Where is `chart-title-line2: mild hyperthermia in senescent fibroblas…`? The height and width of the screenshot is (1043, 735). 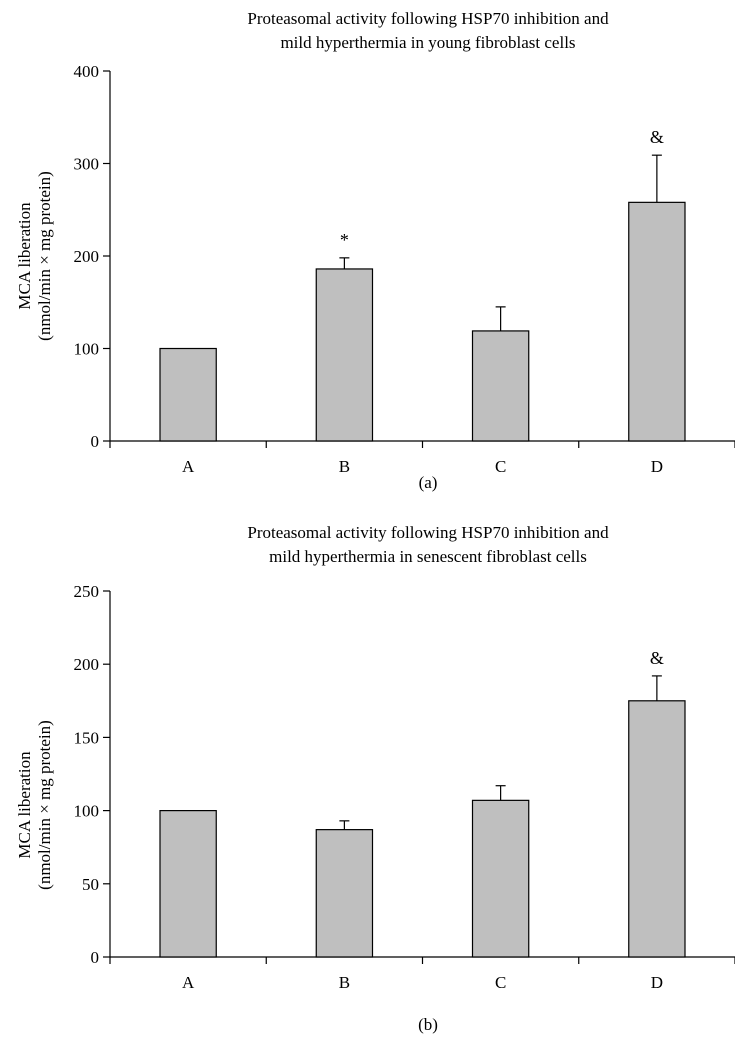 chart-title-line2: mild hyperthermia in senescent fibroblas… is located at coordinates (428, 556).